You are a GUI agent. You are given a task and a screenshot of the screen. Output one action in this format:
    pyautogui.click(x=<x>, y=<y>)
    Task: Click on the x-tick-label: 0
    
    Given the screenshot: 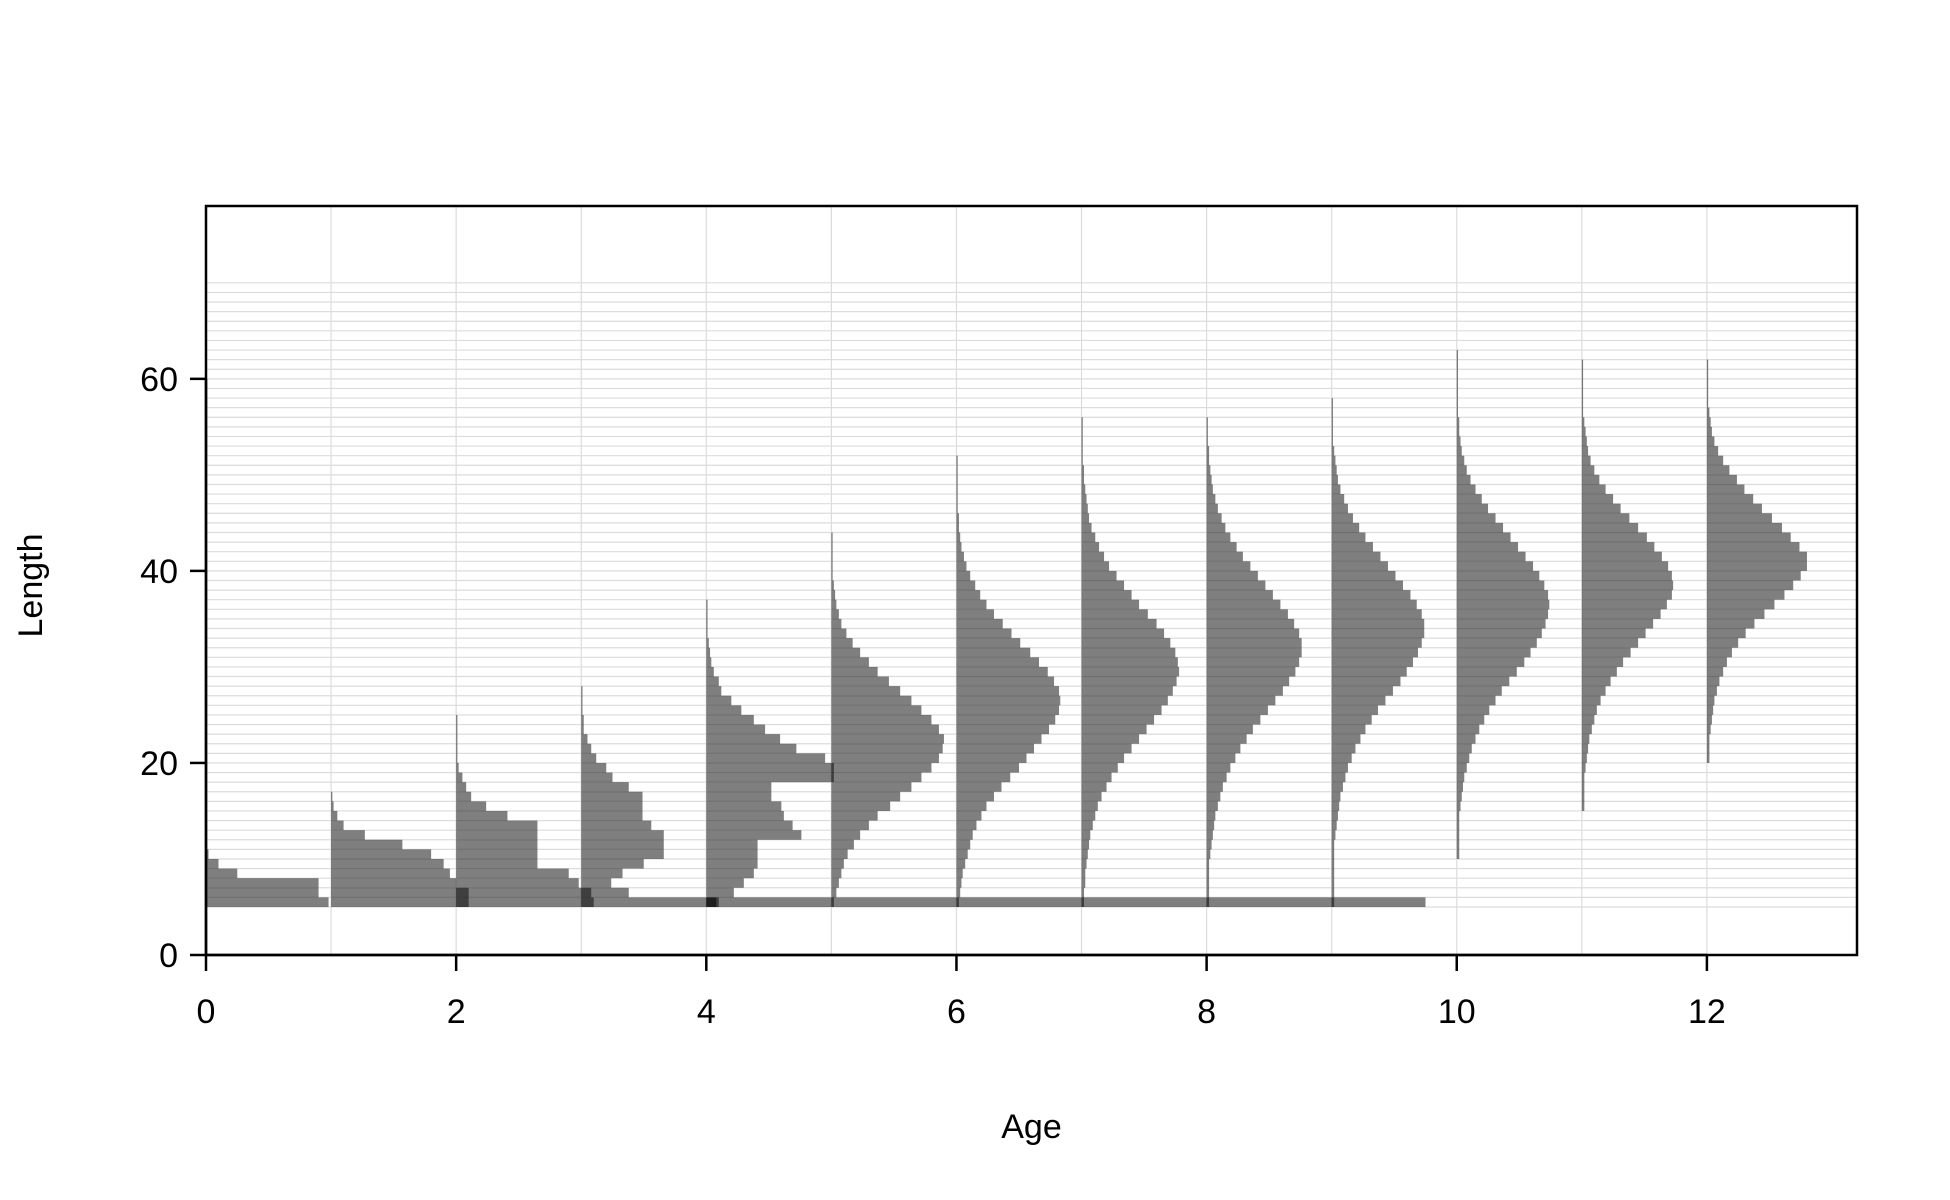 What is the action you would take?
    pyautogui.click(x=206, y=1012)
    